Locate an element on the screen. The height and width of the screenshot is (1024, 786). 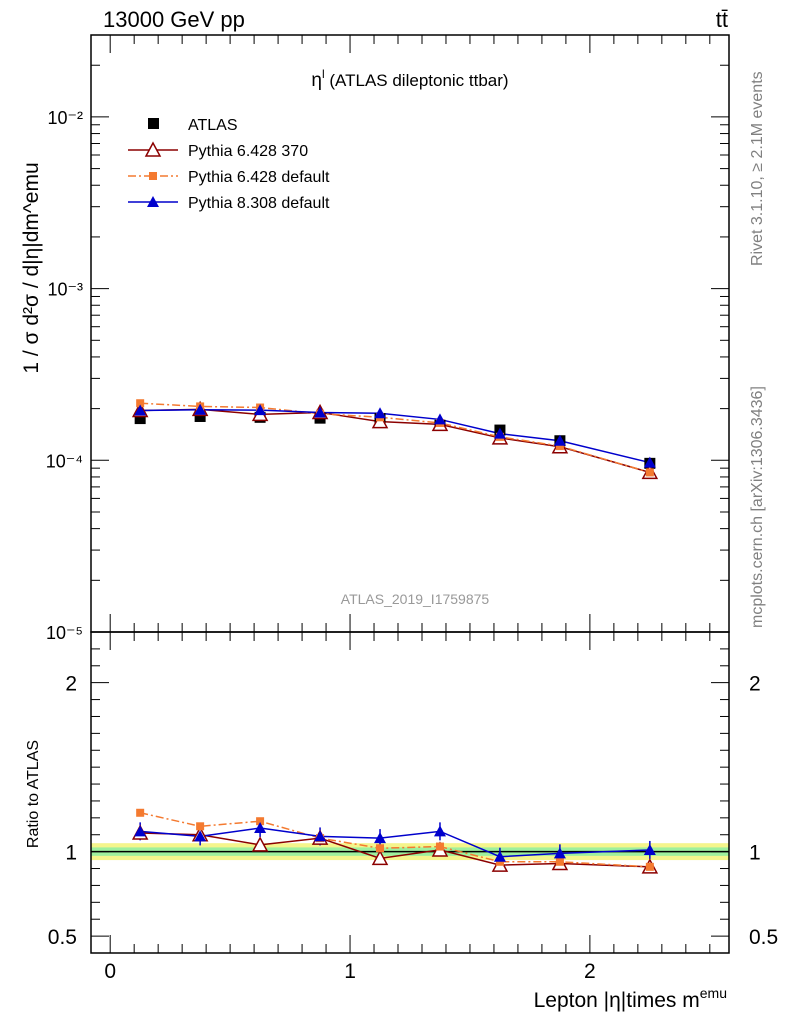
legend-marker-py8-default is located at coordinates (153, 201).